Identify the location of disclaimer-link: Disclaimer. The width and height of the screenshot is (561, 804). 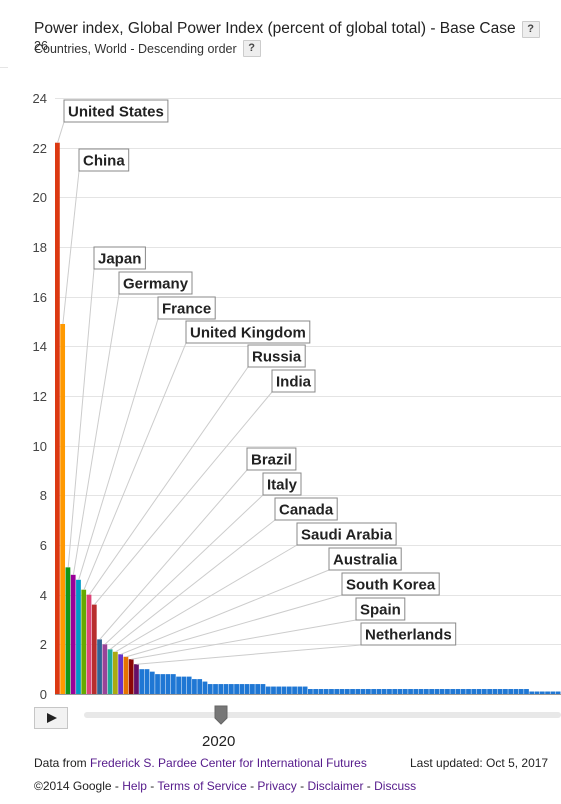
(335, 786).